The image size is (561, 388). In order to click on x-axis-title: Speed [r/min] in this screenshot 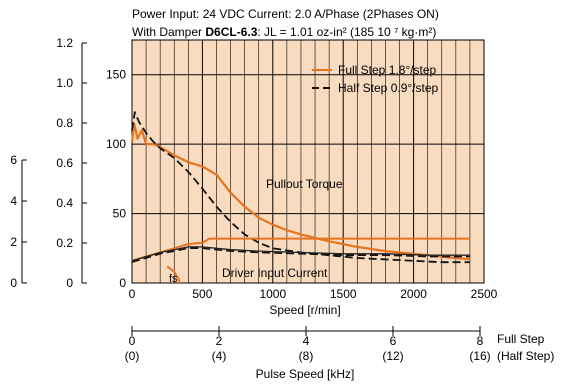, I will do `click(304, 310)`.